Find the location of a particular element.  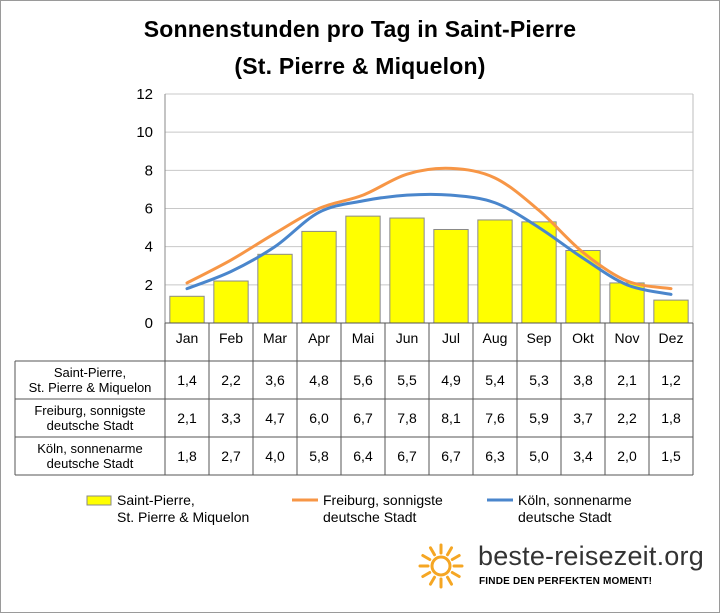

data-label: 3,8 is located at coordinates (583, 380).